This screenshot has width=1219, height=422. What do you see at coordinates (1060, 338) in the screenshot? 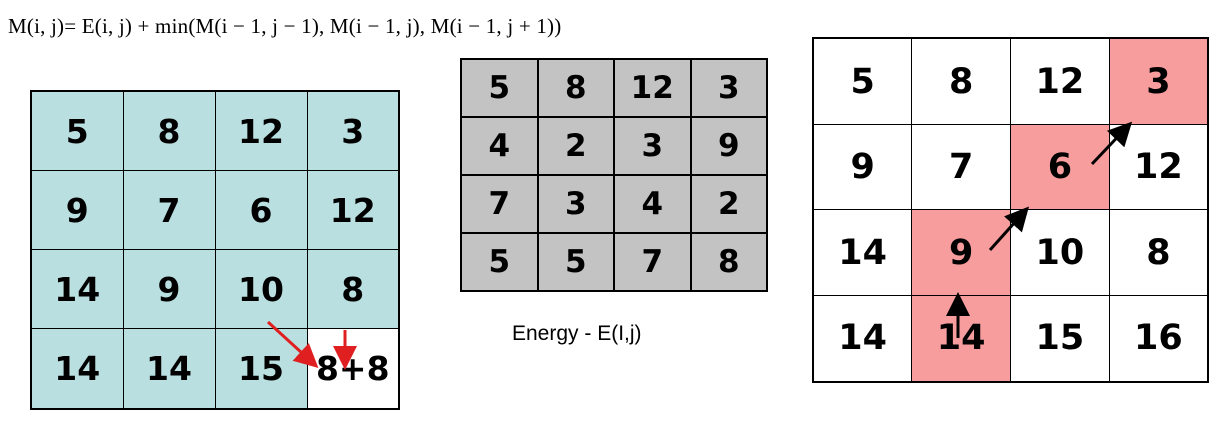
I see `result-cell: 15` at bounding box center [1060, 338].